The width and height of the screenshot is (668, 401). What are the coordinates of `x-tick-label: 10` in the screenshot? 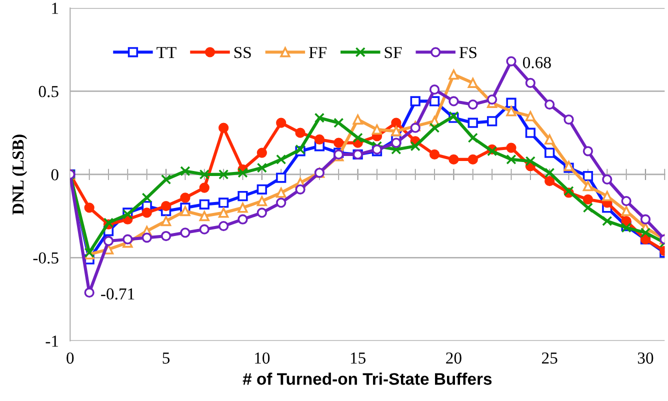 It's located at (262, 358).